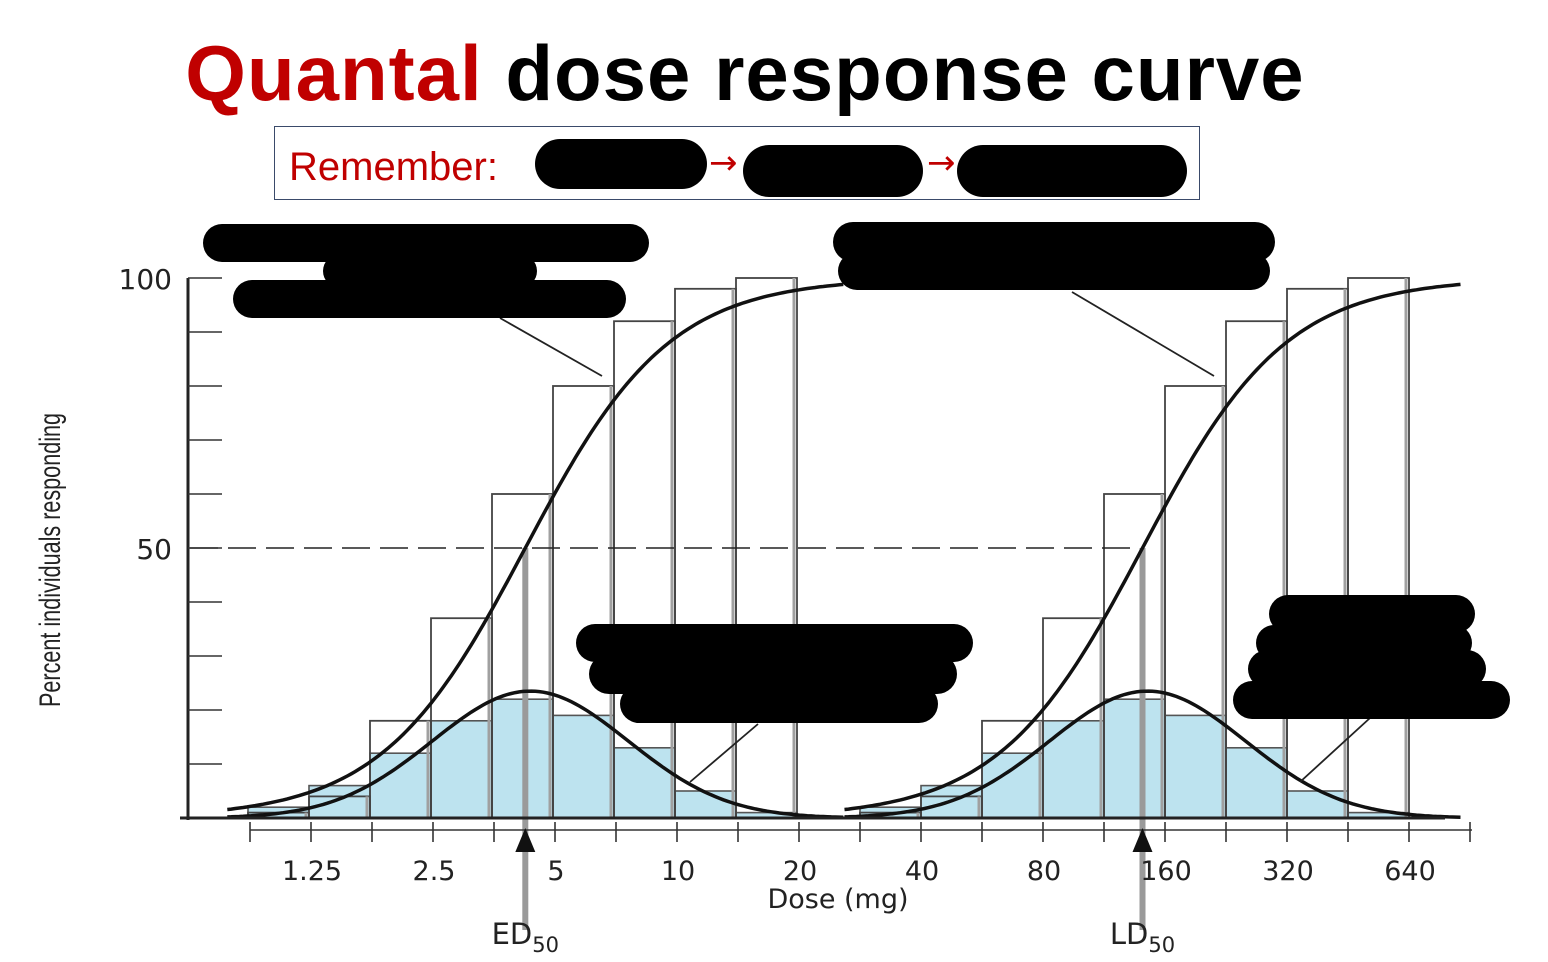 The width and height of the screenshot is (1548, 962). What do you see at coordinates (800, 871) in the screenshot?
I see `x-tick-label: 20` at bounding box center [800, 871].